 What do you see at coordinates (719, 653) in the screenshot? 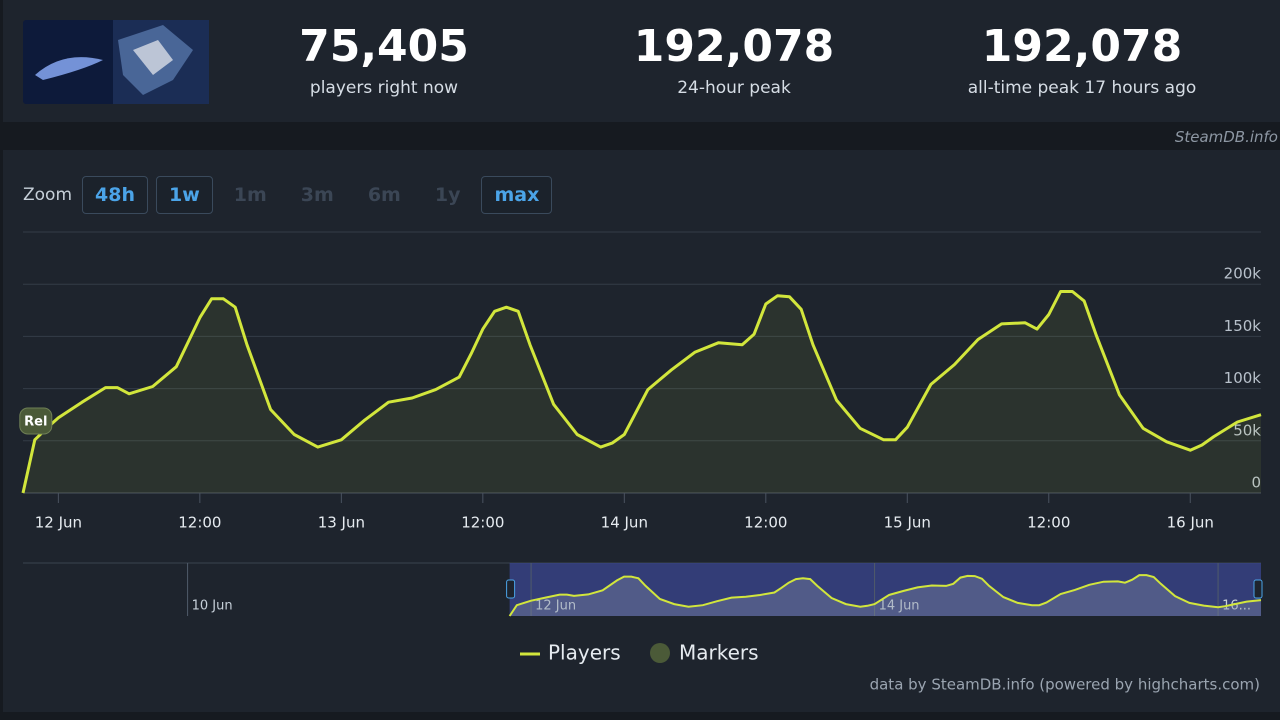
I see `legend-label: Markers` at bounding box center [719, 653].